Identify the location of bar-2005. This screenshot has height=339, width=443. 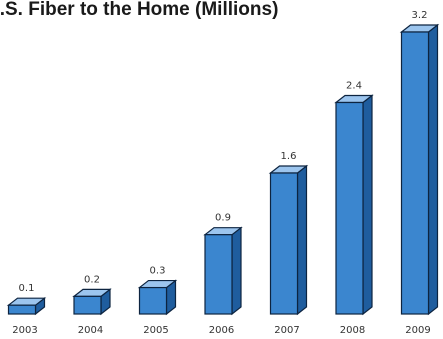
(157, 297).